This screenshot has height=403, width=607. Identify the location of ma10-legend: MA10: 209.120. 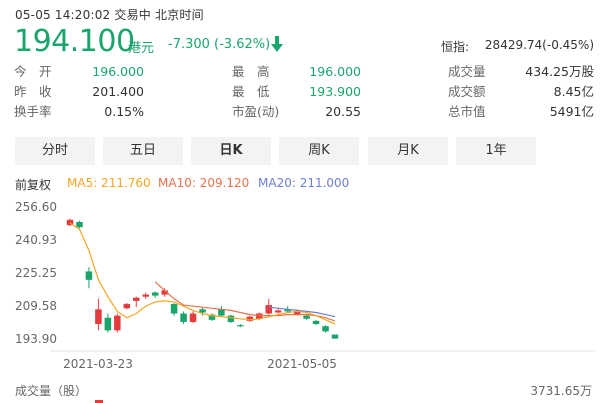
(204, 183).